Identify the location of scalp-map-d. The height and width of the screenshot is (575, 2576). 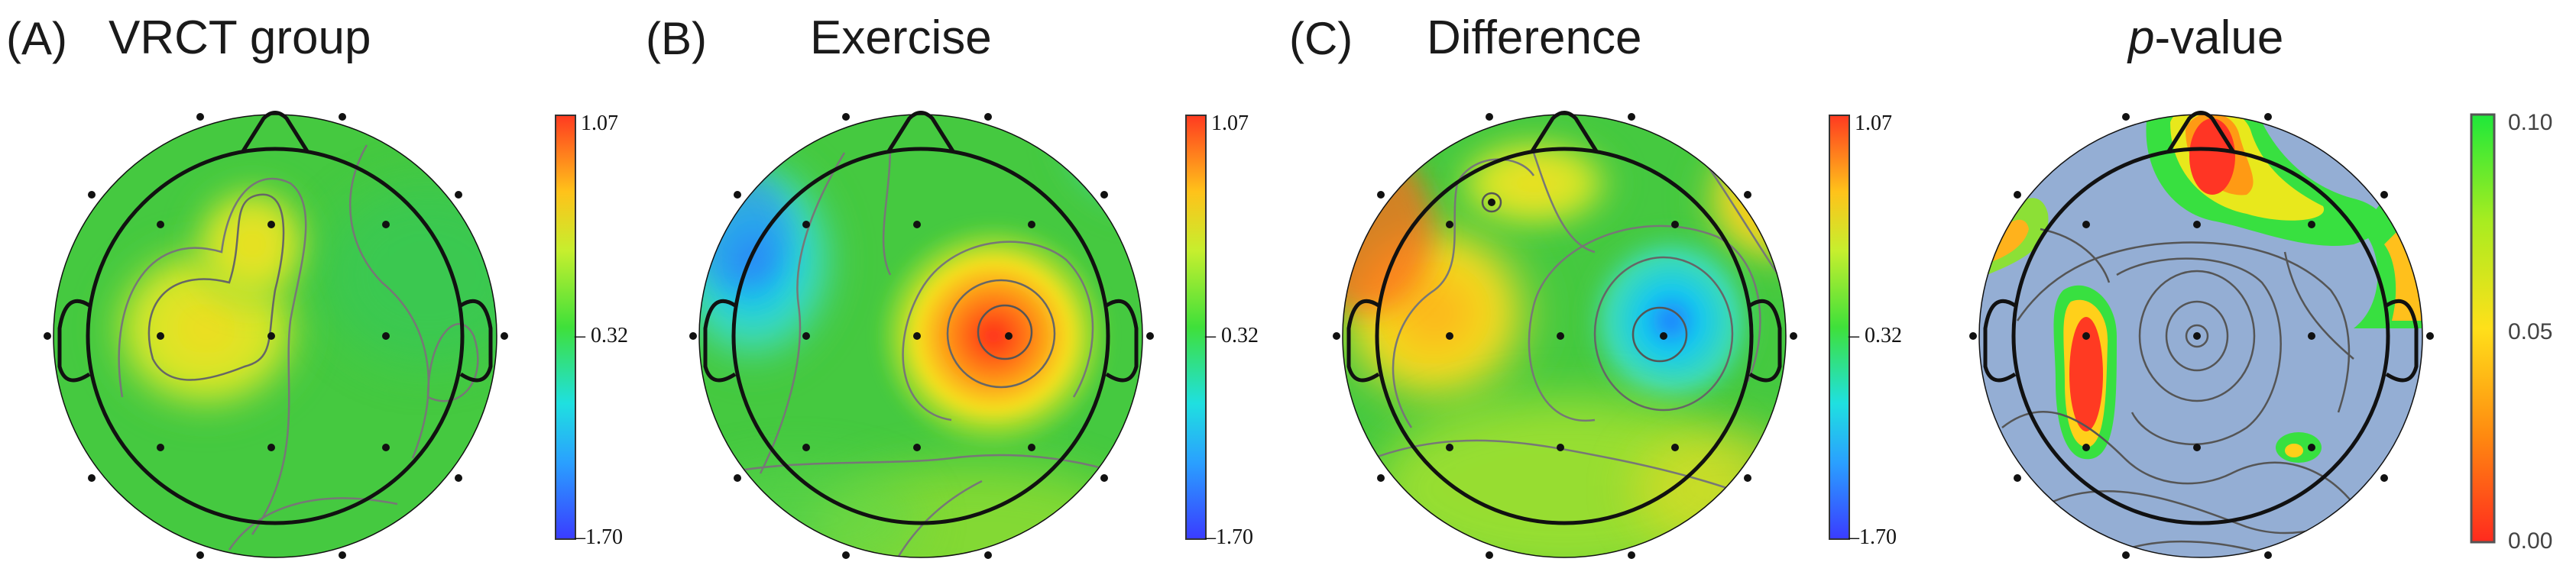
(2201, 335).